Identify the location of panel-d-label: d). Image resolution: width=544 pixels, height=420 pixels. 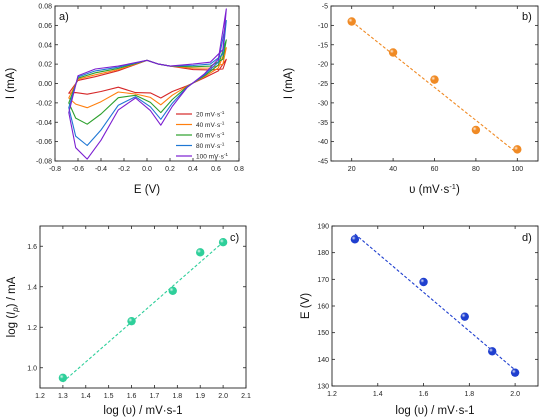
(527, 238).